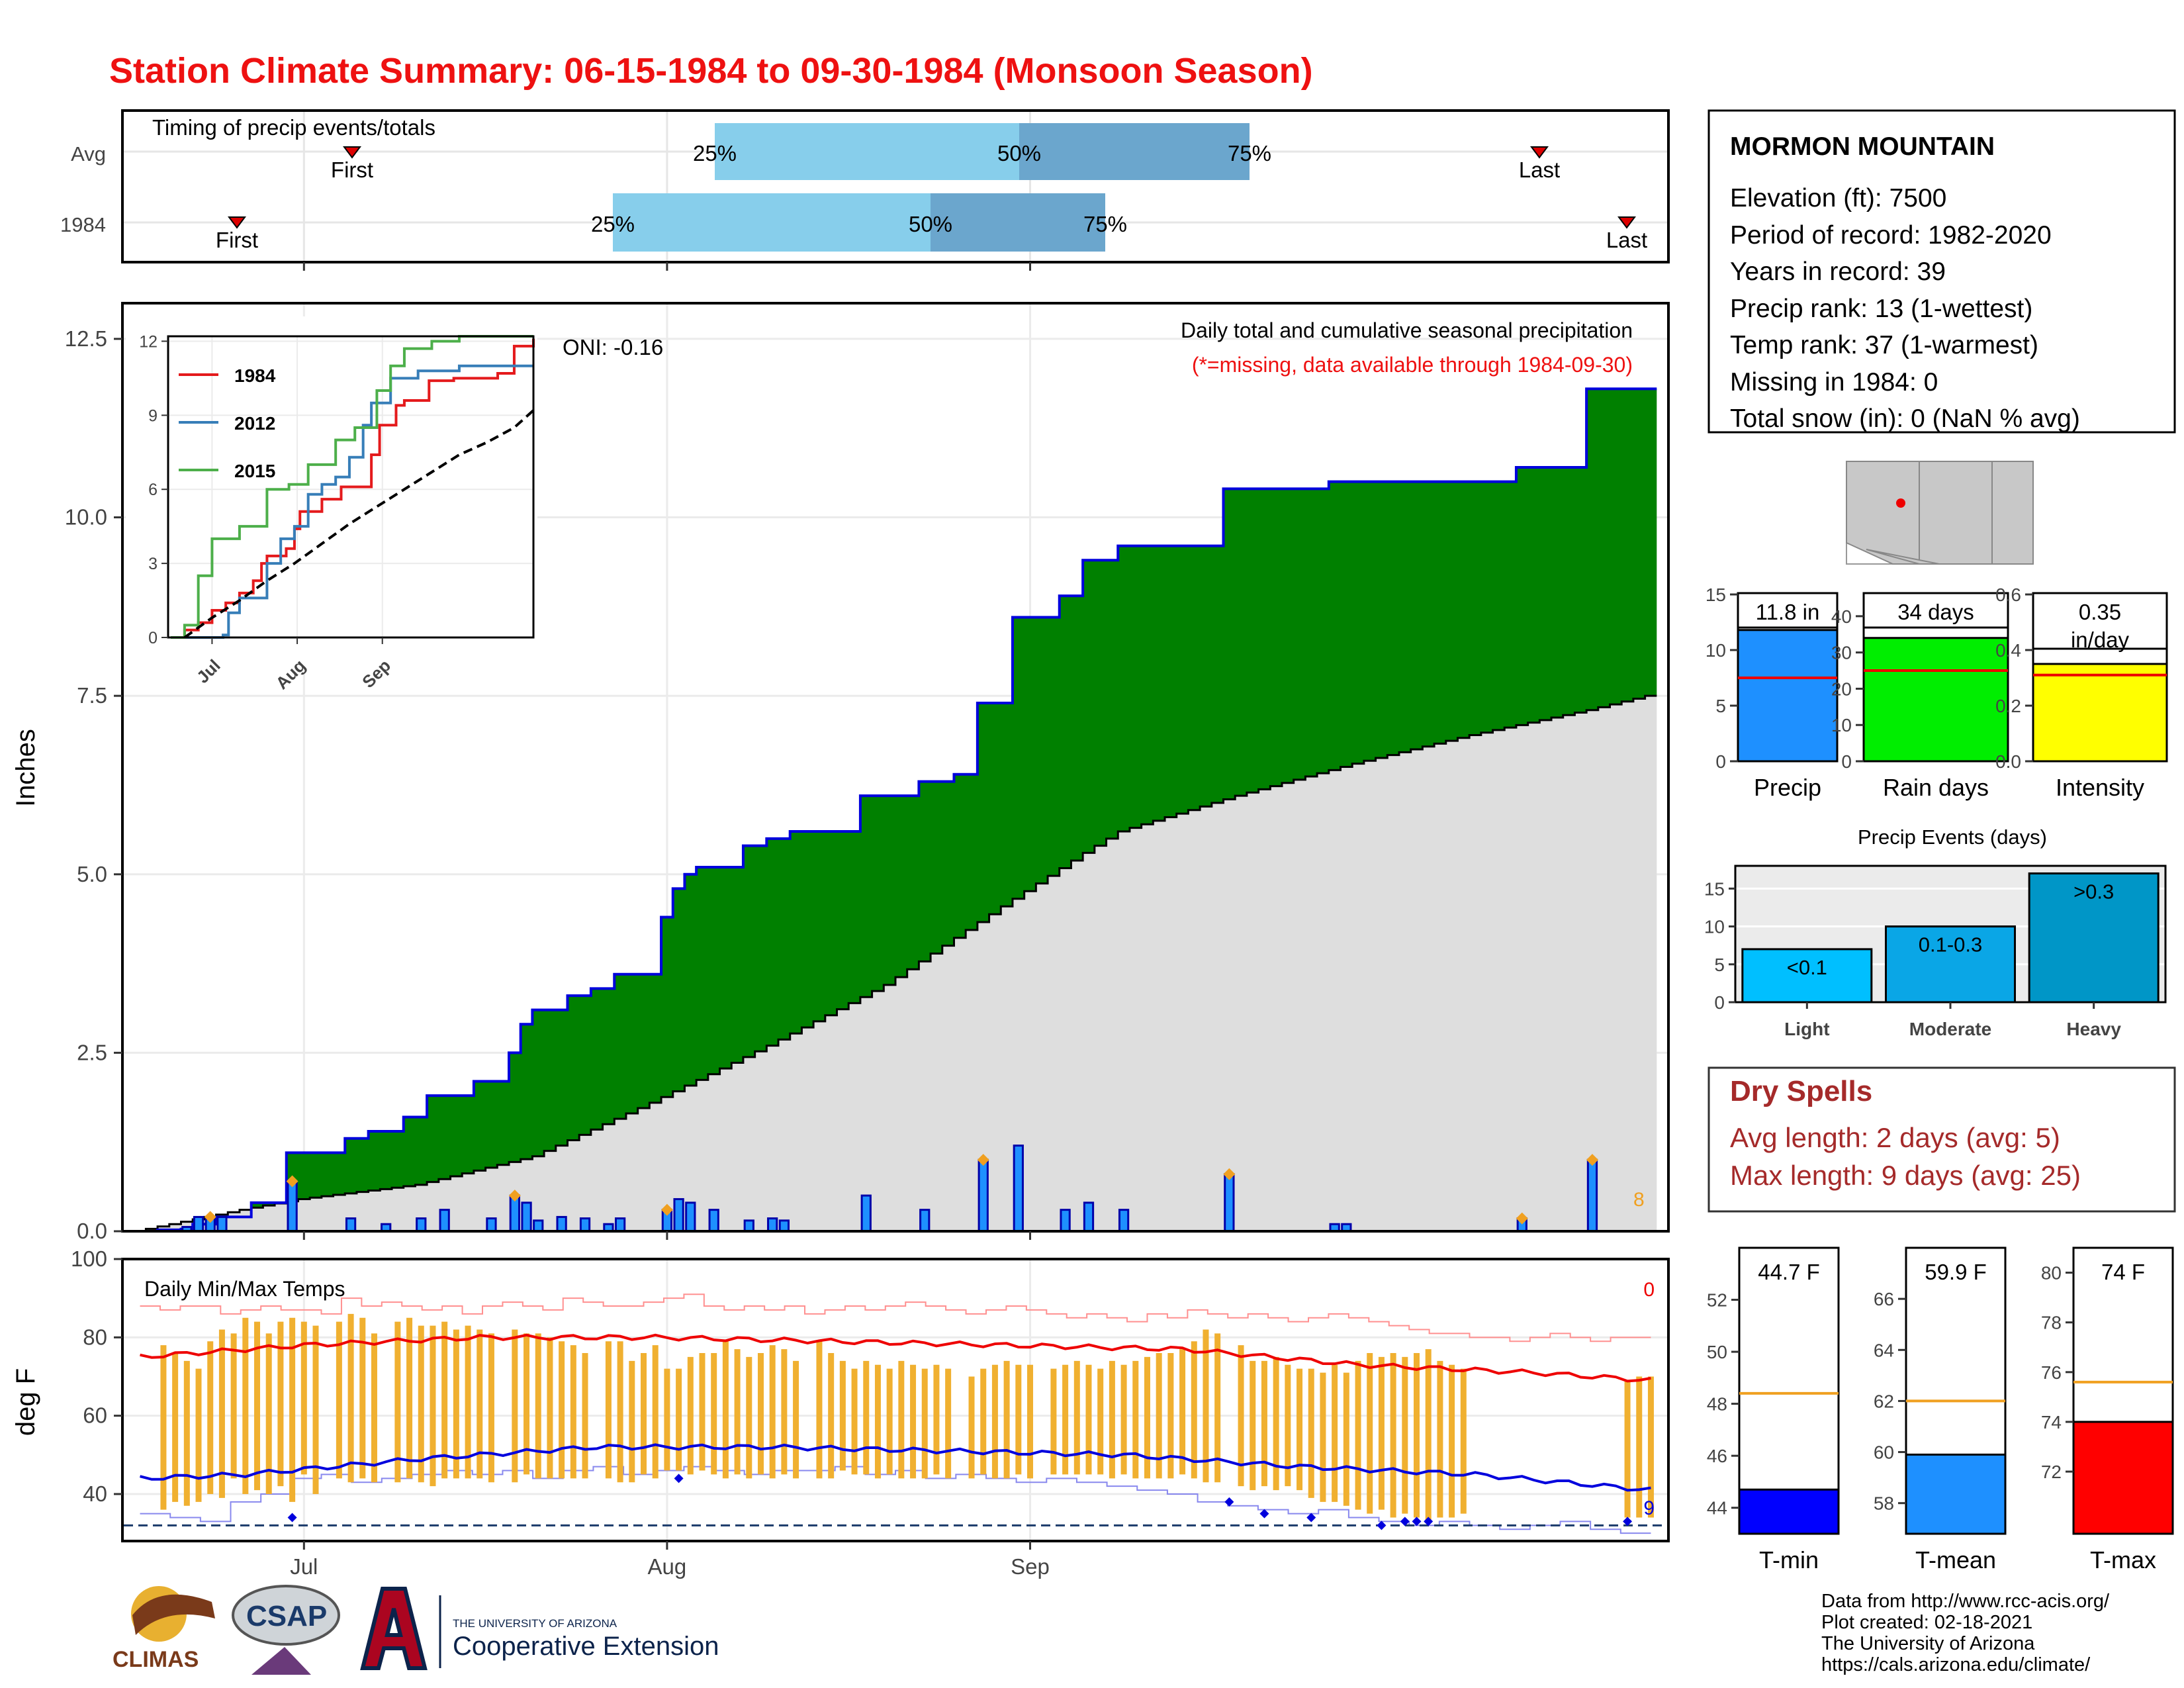  Describe the element at coordinates (1789, 1390) in the screenshot. I see `tmin-frame` at that location.